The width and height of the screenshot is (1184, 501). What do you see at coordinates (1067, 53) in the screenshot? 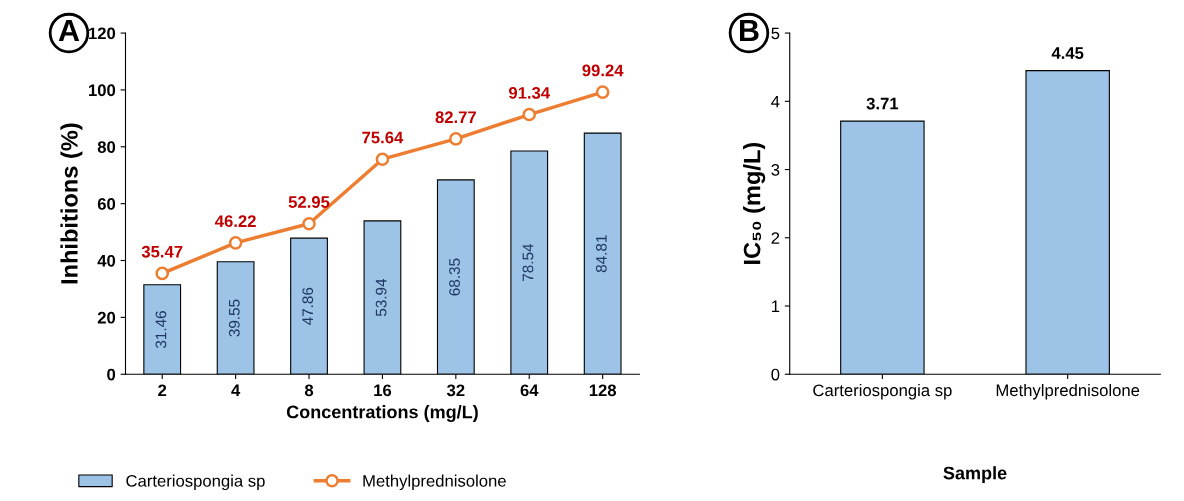
I see `data-label: 4.45` at bounding box center [1067, 53].